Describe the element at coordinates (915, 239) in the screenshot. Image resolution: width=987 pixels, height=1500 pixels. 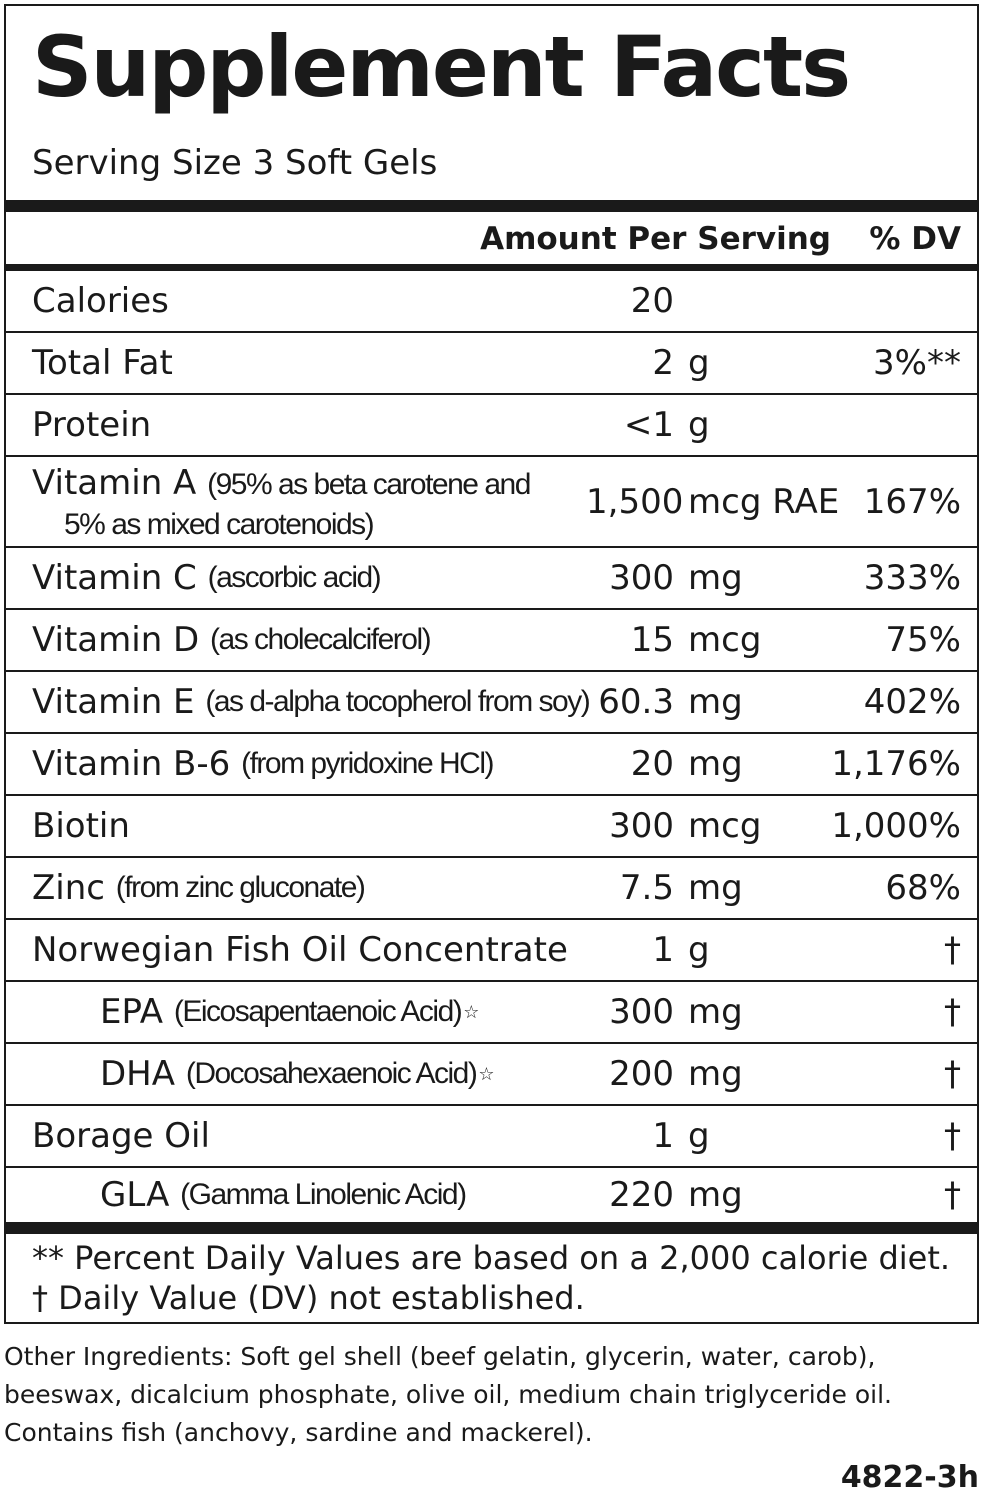
I see `header-percent-dv: % DV` at that location.